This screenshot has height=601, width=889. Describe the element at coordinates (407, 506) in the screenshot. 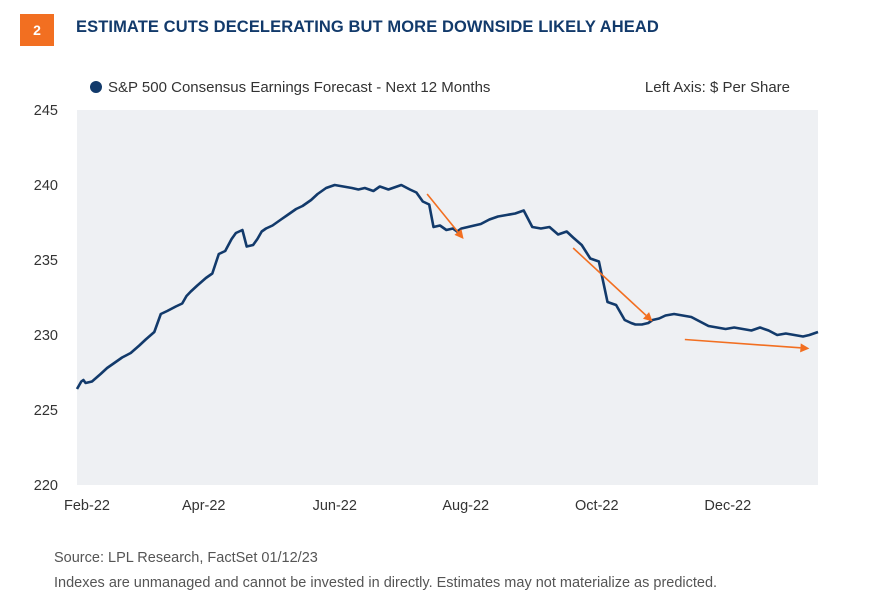

I see `x-axis: Feb-22 Apr-22 Jun-22 Aug-22 Oct-22 Dec-22` at that location.